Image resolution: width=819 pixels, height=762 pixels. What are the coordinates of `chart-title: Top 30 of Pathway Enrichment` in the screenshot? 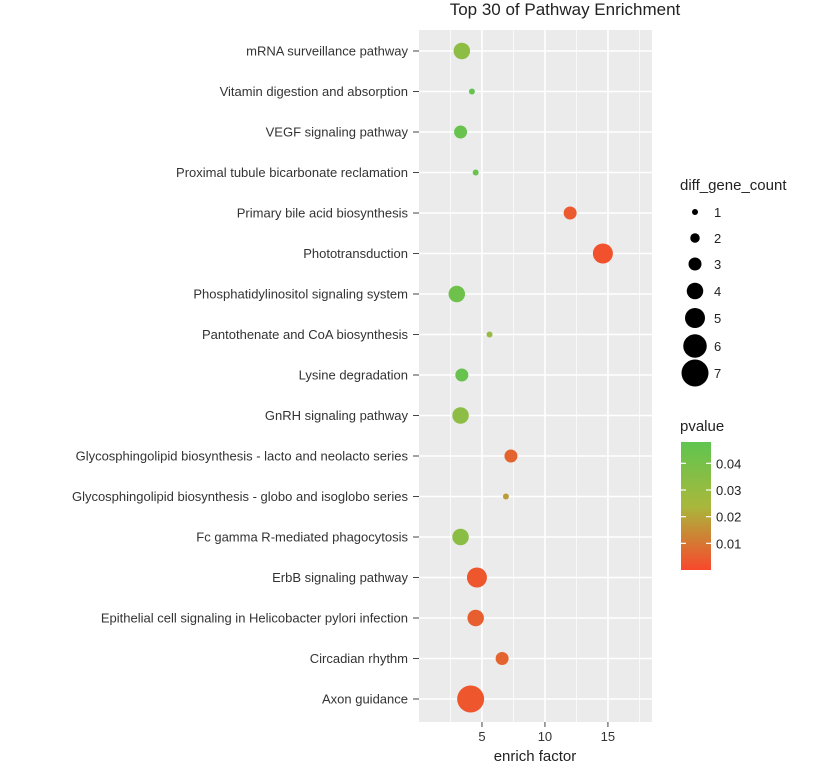 It's located at (565, 9).